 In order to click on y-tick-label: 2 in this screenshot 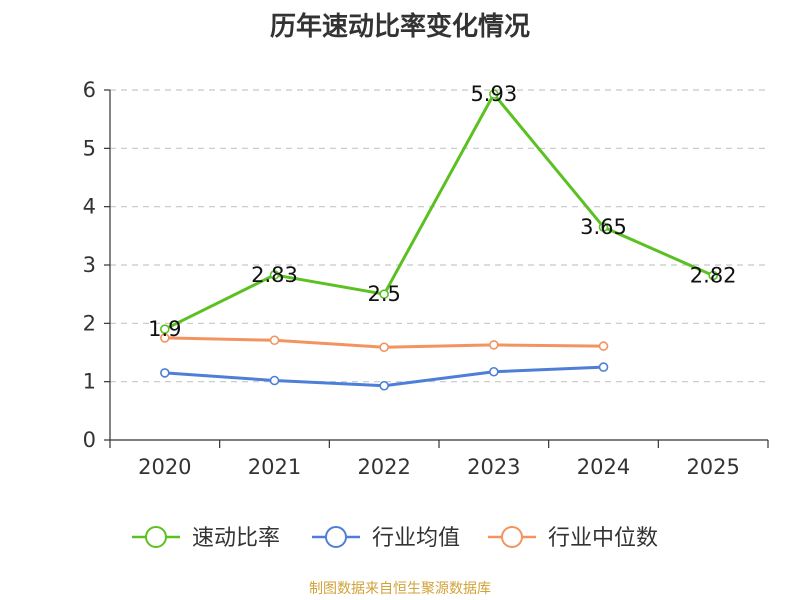, I will do `click(89, 323)`.